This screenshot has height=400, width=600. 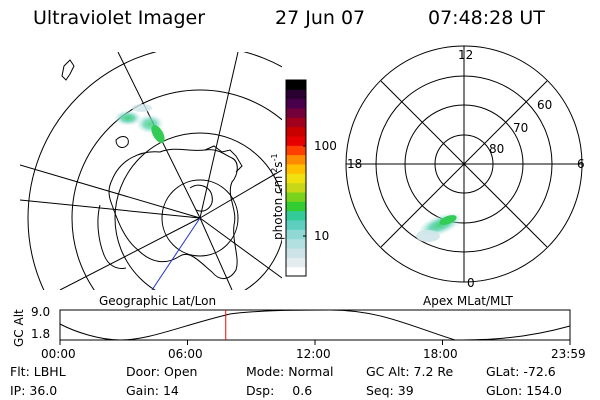 I want to click on mlt-label-6: 6, so click(x=581, y=164).